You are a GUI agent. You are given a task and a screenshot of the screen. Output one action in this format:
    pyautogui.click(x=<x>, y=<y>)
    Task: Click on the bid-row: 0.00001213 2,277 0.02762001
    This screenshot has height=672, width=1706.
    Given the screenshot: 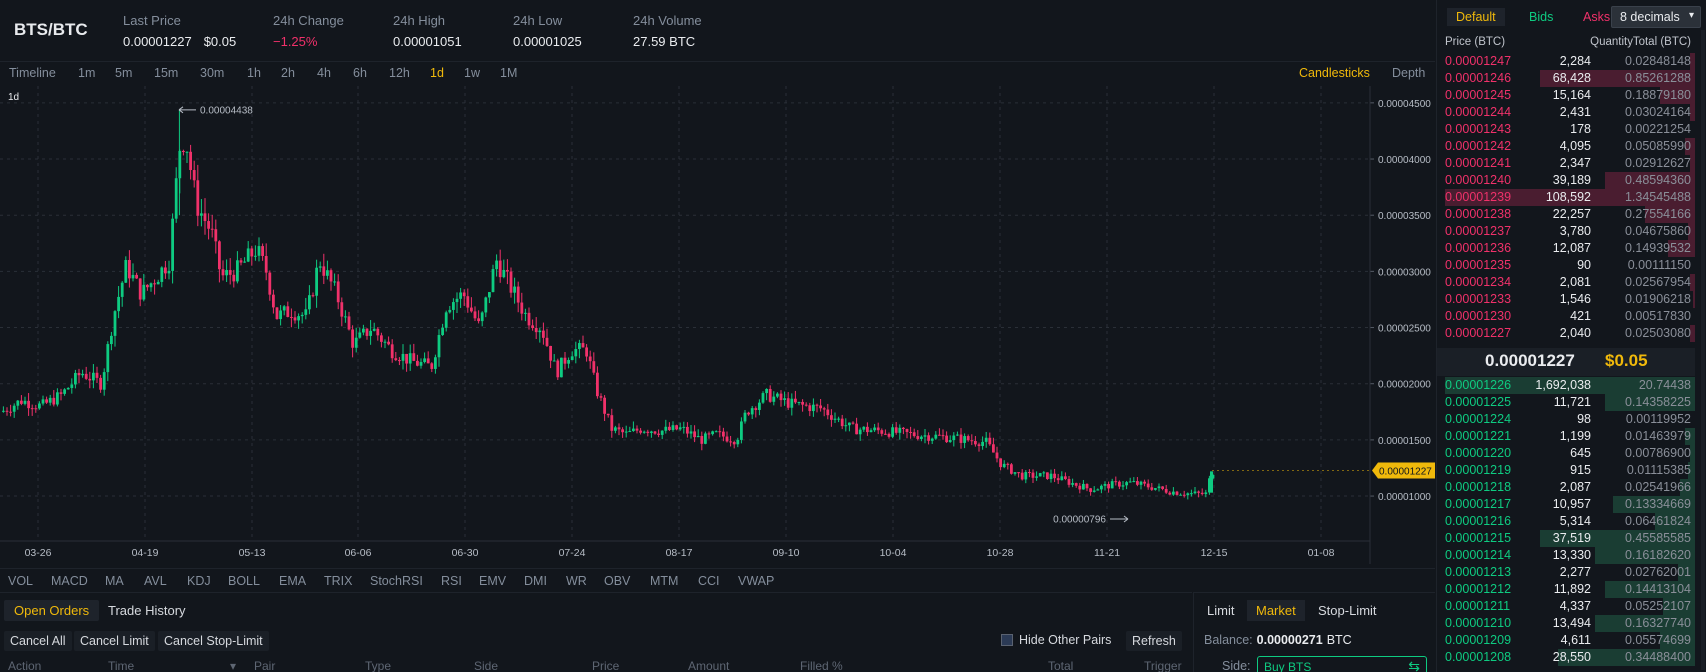 What is the action you would take?
    pyautogui.click(x=1566, y=572)
    